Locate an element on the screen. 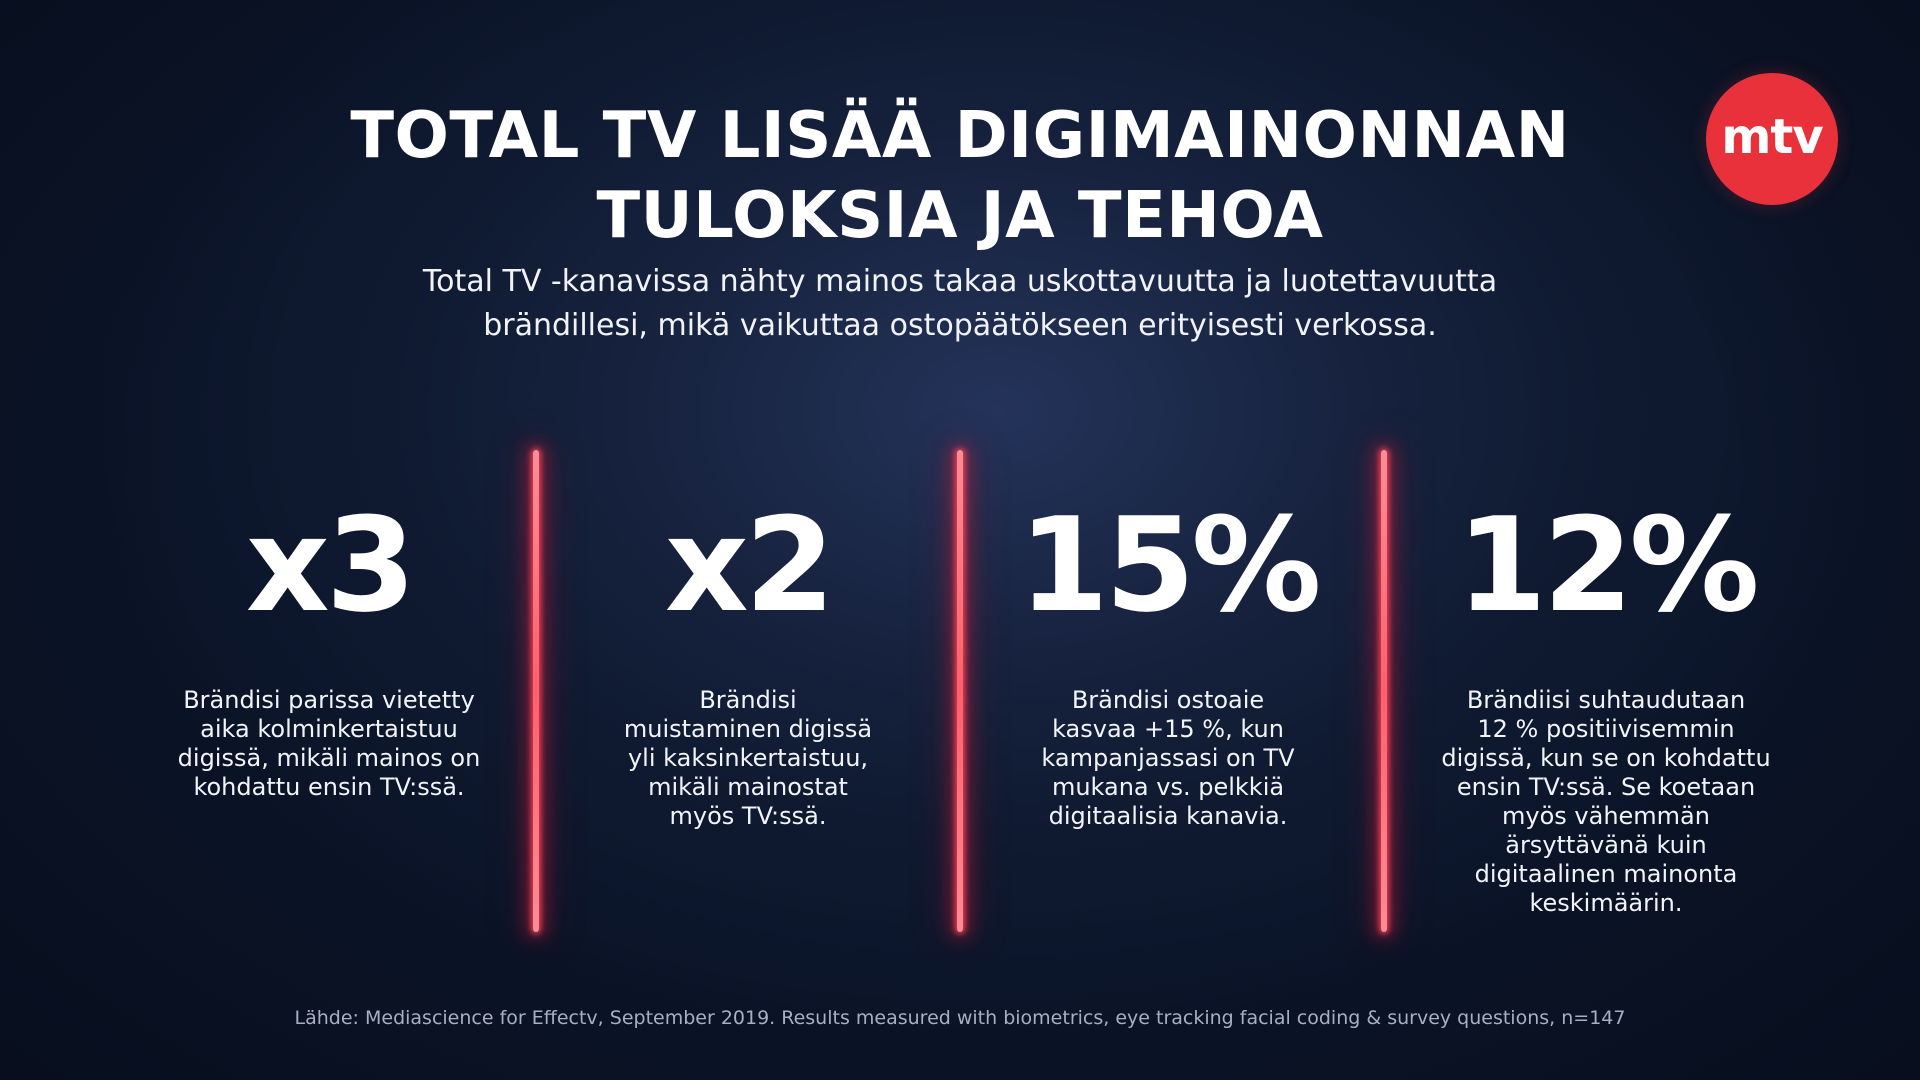 This screenshot has width=1920, height=1080. stat-description-line: myös vähemmän is located at coordinates (1606, 816).